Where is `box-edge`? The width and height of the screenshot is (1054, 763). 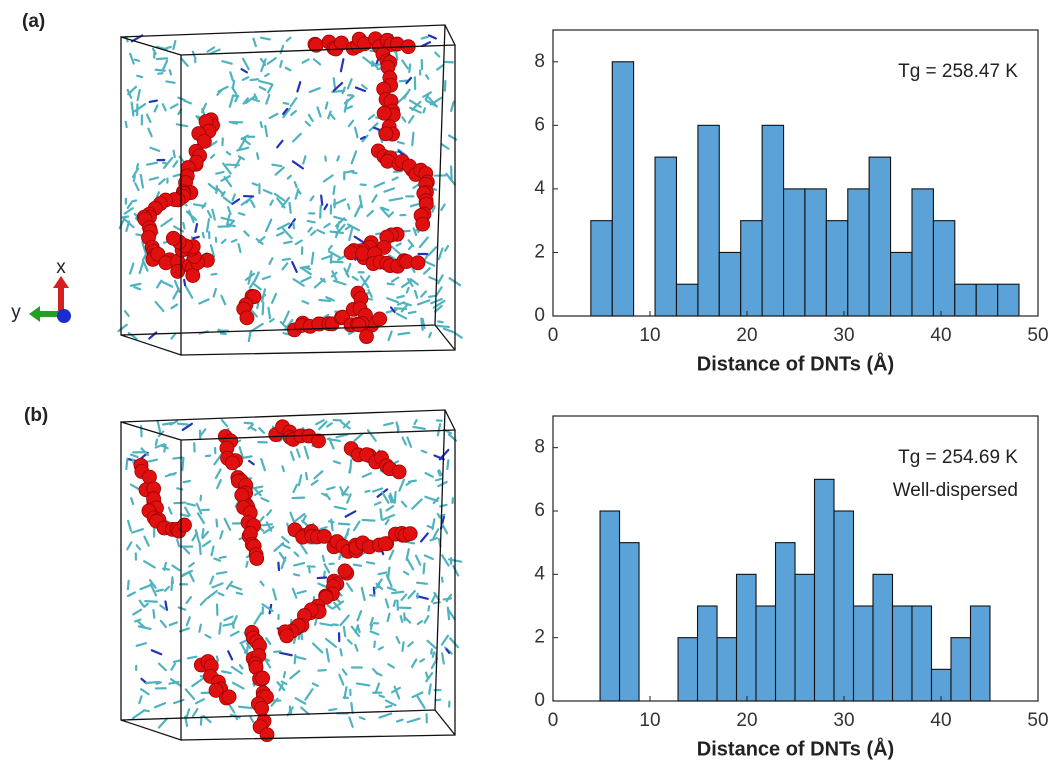 box-edge is located at coordinates (288, 575).